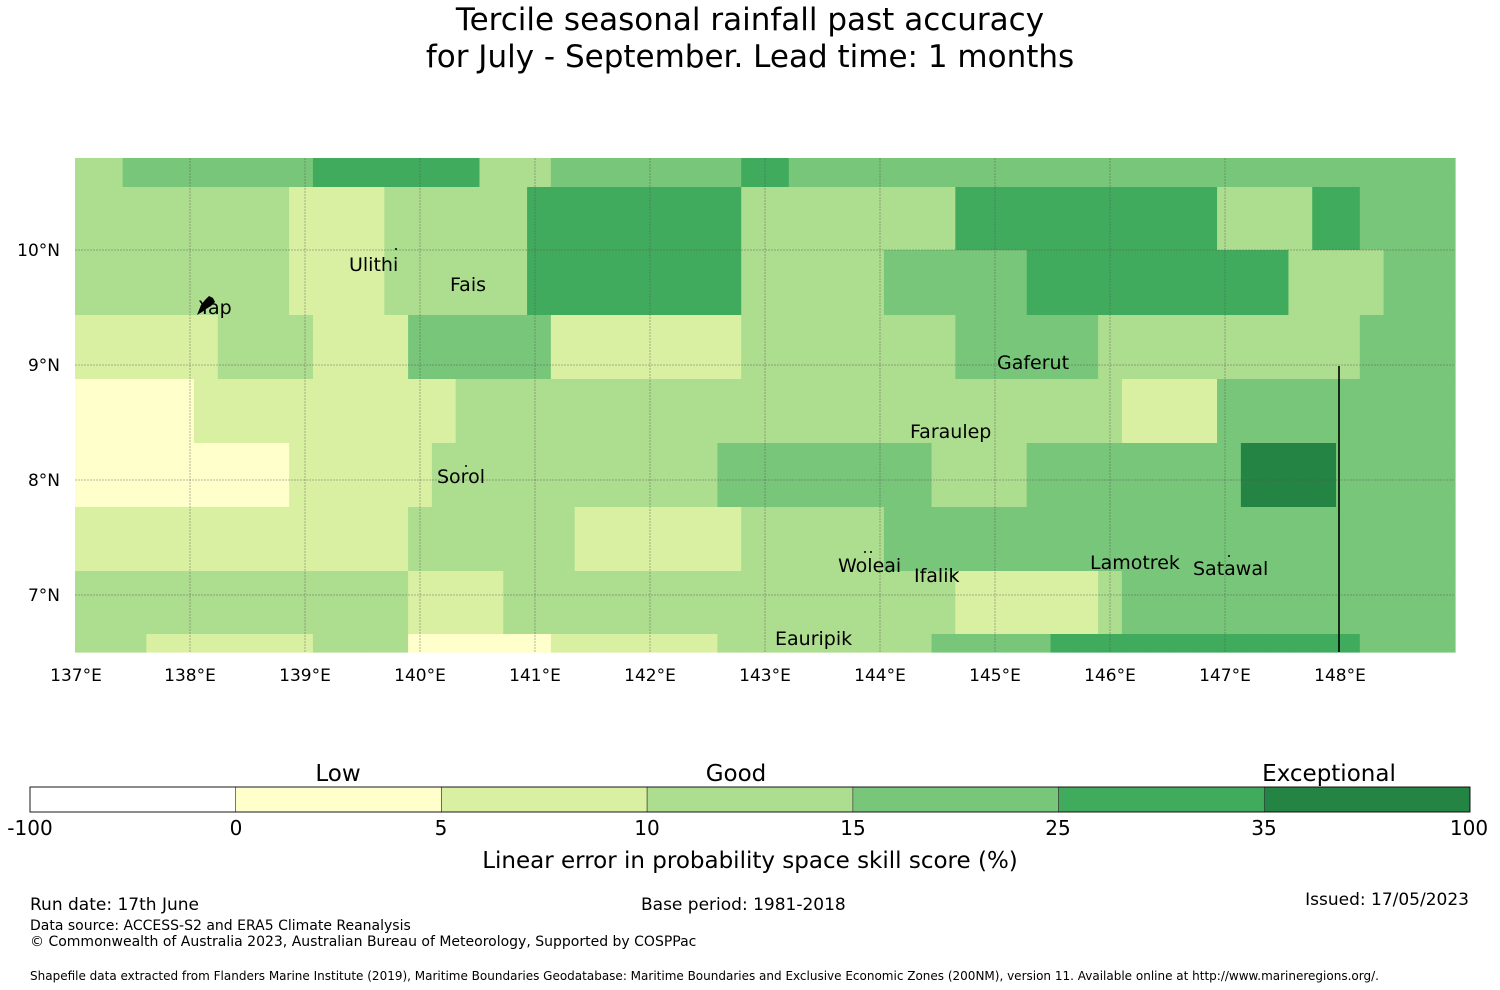 Image resolution: width=1500 pixels, height=990 pixels. What do you see at coordinates (133, 799) in the screenshot?
I see `colorbar-segment` at bounding box center [133, 799].